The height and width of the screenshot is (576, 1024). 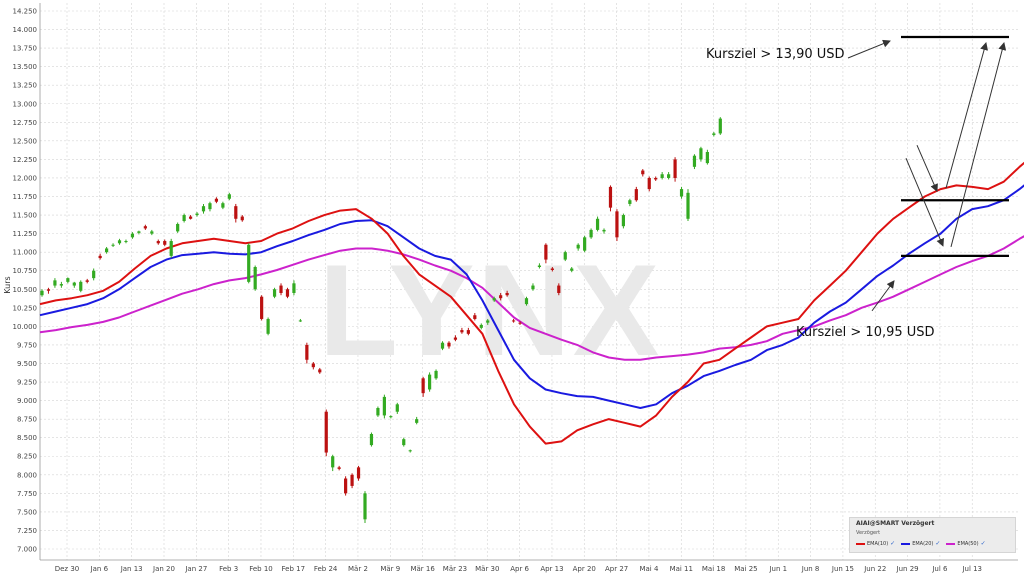 What do you see at coordinates (25, 86) in the screenshot?
I see `y-tick-label: 13.250` at bounding box center [25, 86].